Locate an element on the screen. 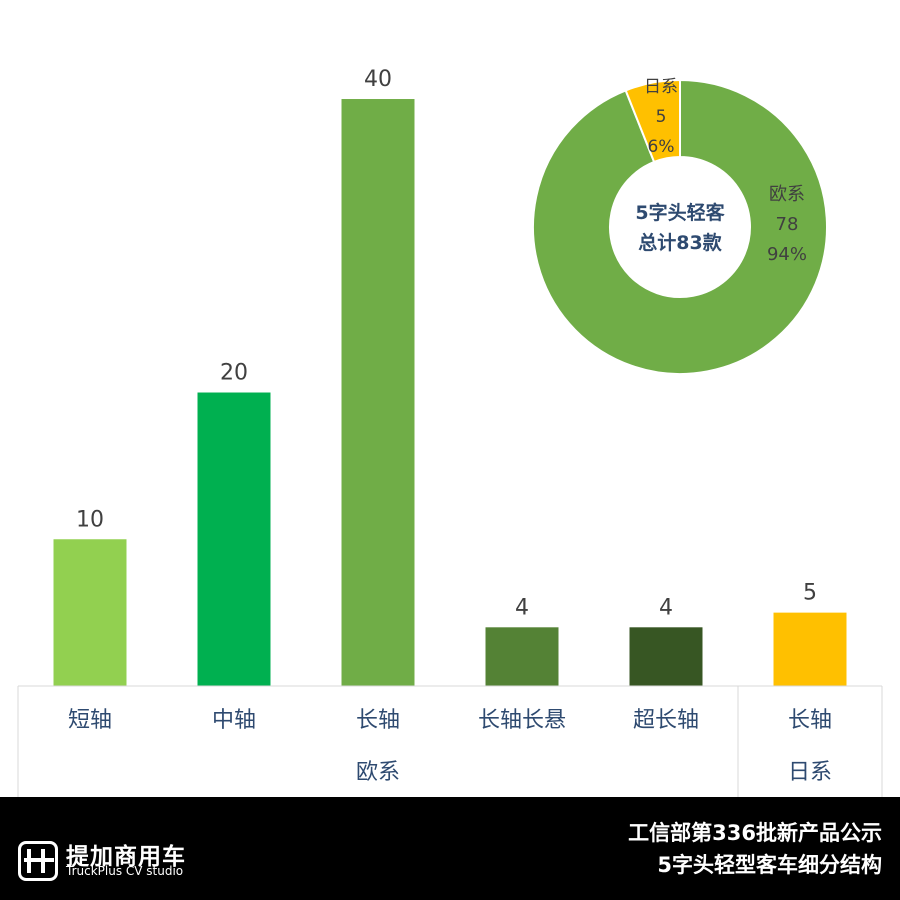 The width and height of the screenshot is (900, 900). donut-slice-label-1-line-2: 6% is located at coordinates (661, 147).